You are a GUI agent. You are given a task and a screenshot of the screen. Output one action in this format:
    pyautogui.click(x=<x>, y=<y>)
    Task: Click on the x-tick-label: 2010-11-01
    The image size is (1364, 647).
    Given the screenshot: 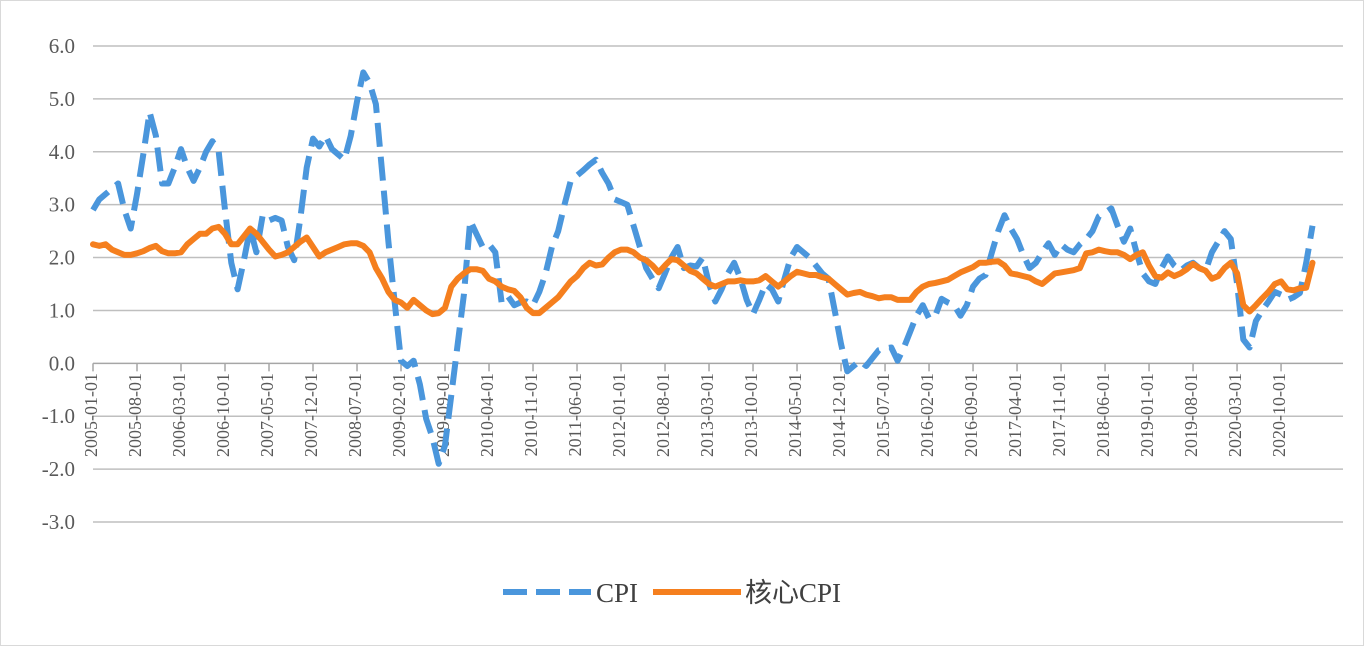 What is the action you would take?
    pyautogui.click(x=531, y=414)
    